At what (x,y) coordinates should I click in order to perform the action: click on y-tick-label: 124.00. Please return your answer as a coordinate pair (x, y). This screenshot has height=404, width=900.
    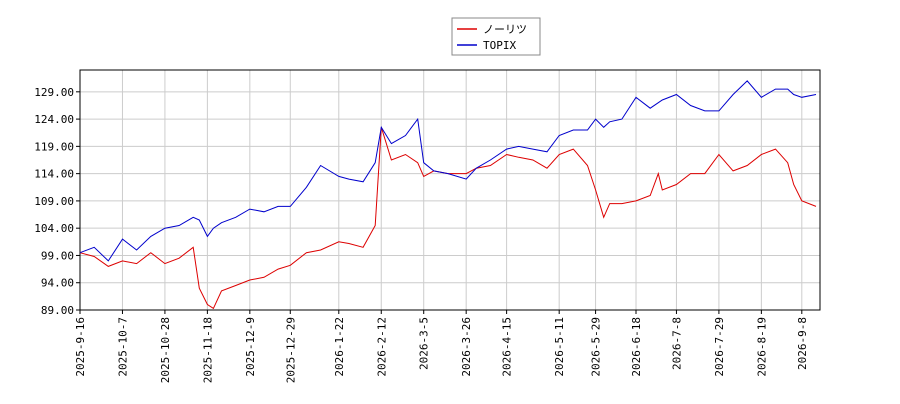
    Looking at the image, I should click on (54, 119).